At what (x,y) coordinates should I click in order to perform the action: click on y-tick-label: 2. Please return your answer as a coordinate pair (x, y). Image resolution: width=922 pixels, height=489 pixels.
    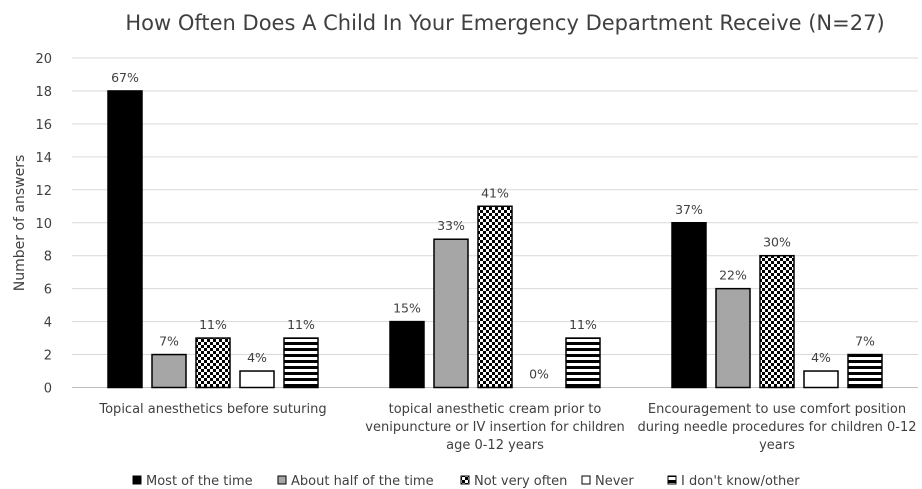
    Looking at the image, I should click on (48, 356).